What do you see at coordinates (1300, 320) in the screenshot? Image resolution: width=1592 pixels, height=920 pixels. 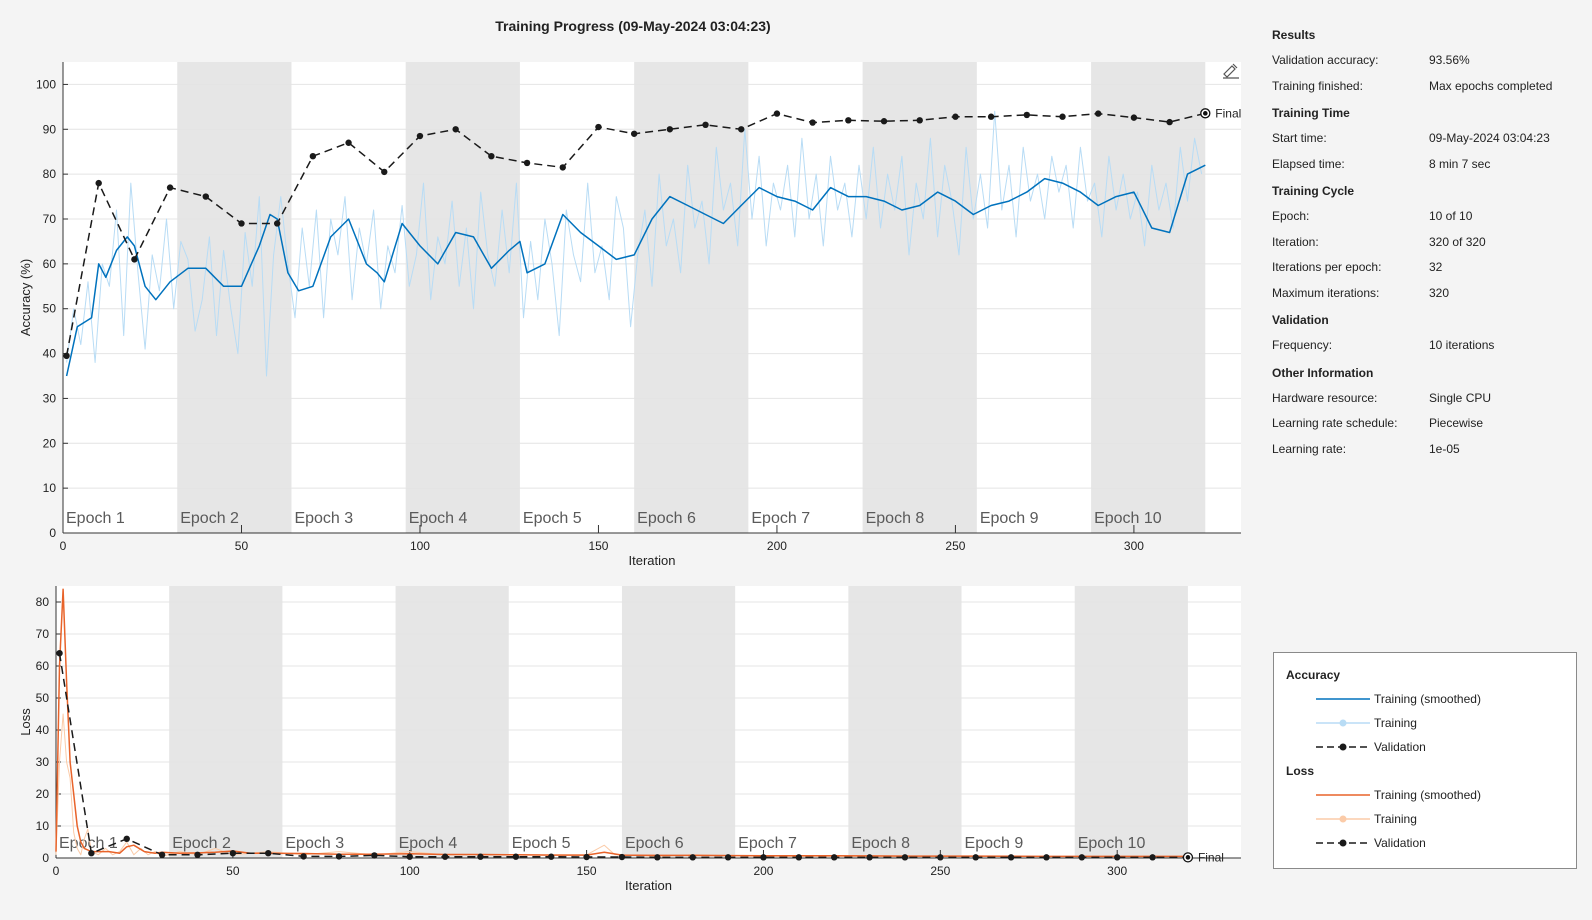 I see `results-section-title: Validation` at bounding box center [1300, 320].